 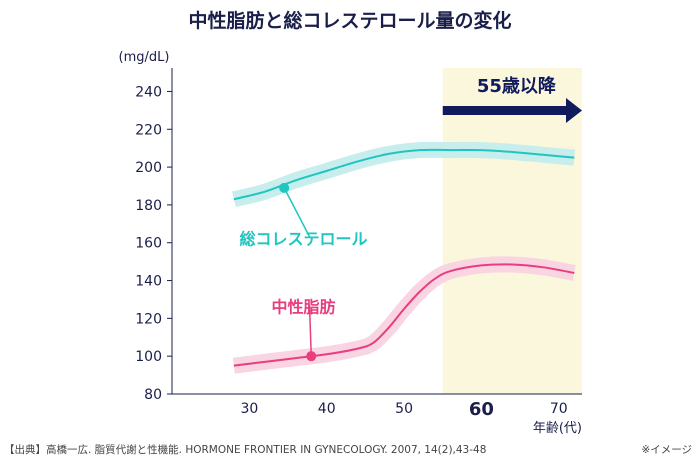 I want to click on period-arrow-shaft, so click(x=505, y=110).